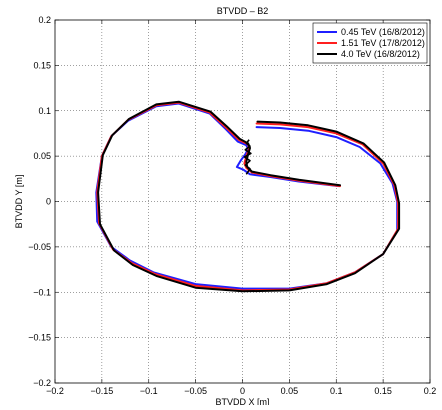 The image size is (442, 410). I want to click on y-tick-label: −0.1, so click(42, 292).